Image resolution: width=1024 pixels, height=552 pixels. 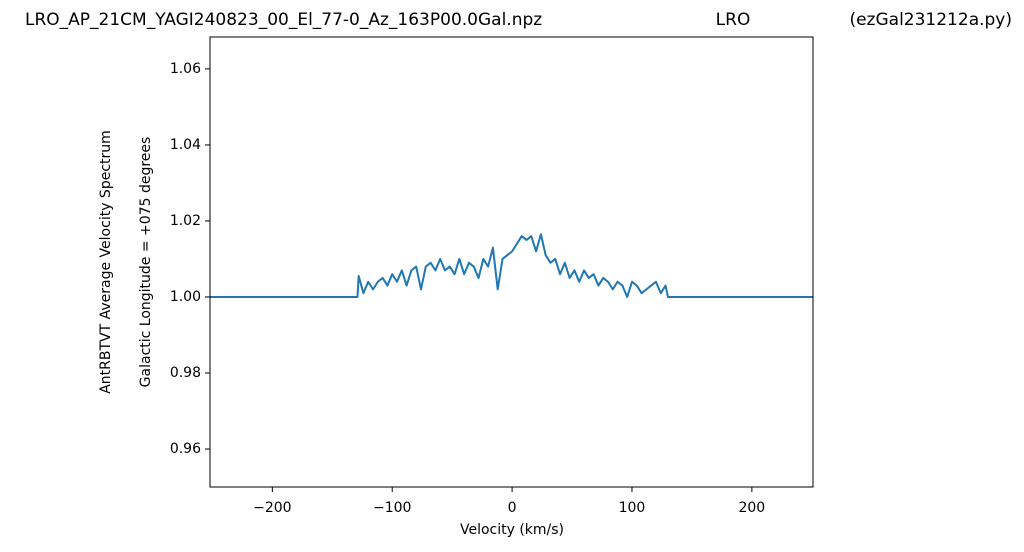 I want to click on y-tick-label: 1.02, so click(x=185, y=221).